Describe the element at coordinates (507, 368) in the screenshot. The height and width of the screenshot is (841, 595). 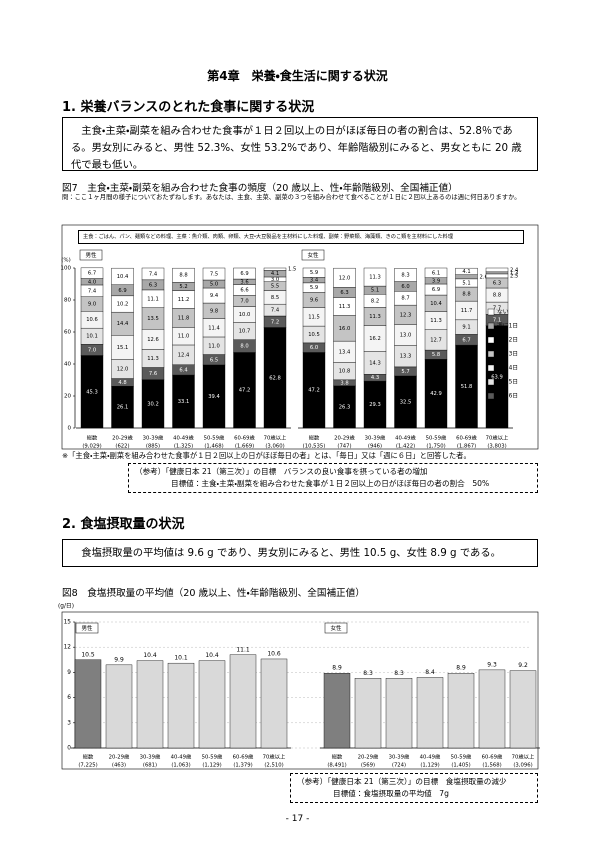
I see `legend-label: 週に4日` at that location.